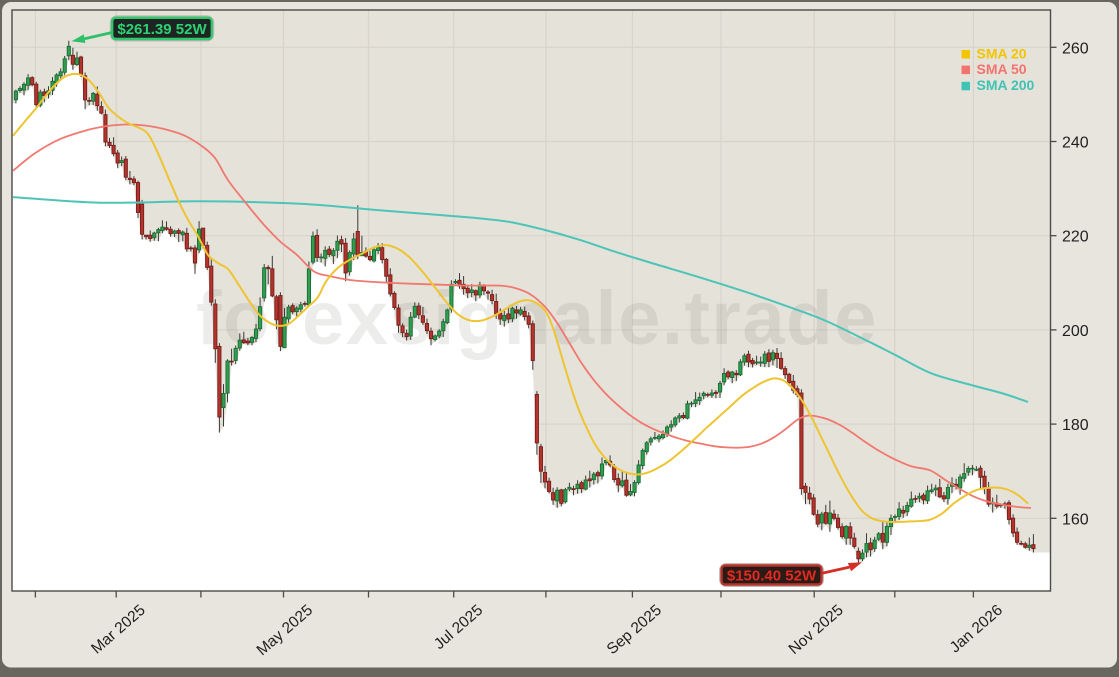 This screenshot has width=1119, height=677. I want to click on svg-text: $261.39 52W, so click(162, 29).